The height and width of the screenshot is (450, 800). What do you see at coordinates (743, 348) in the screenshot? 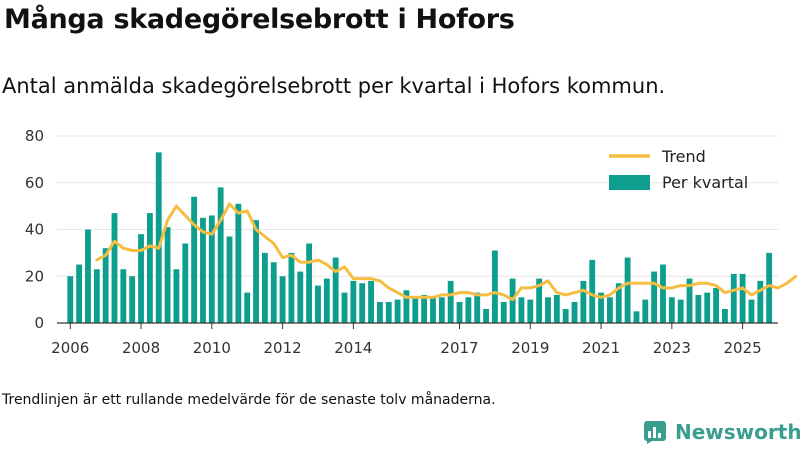
I see `x-tick-label: 2025` at bounding box center [743, 348].